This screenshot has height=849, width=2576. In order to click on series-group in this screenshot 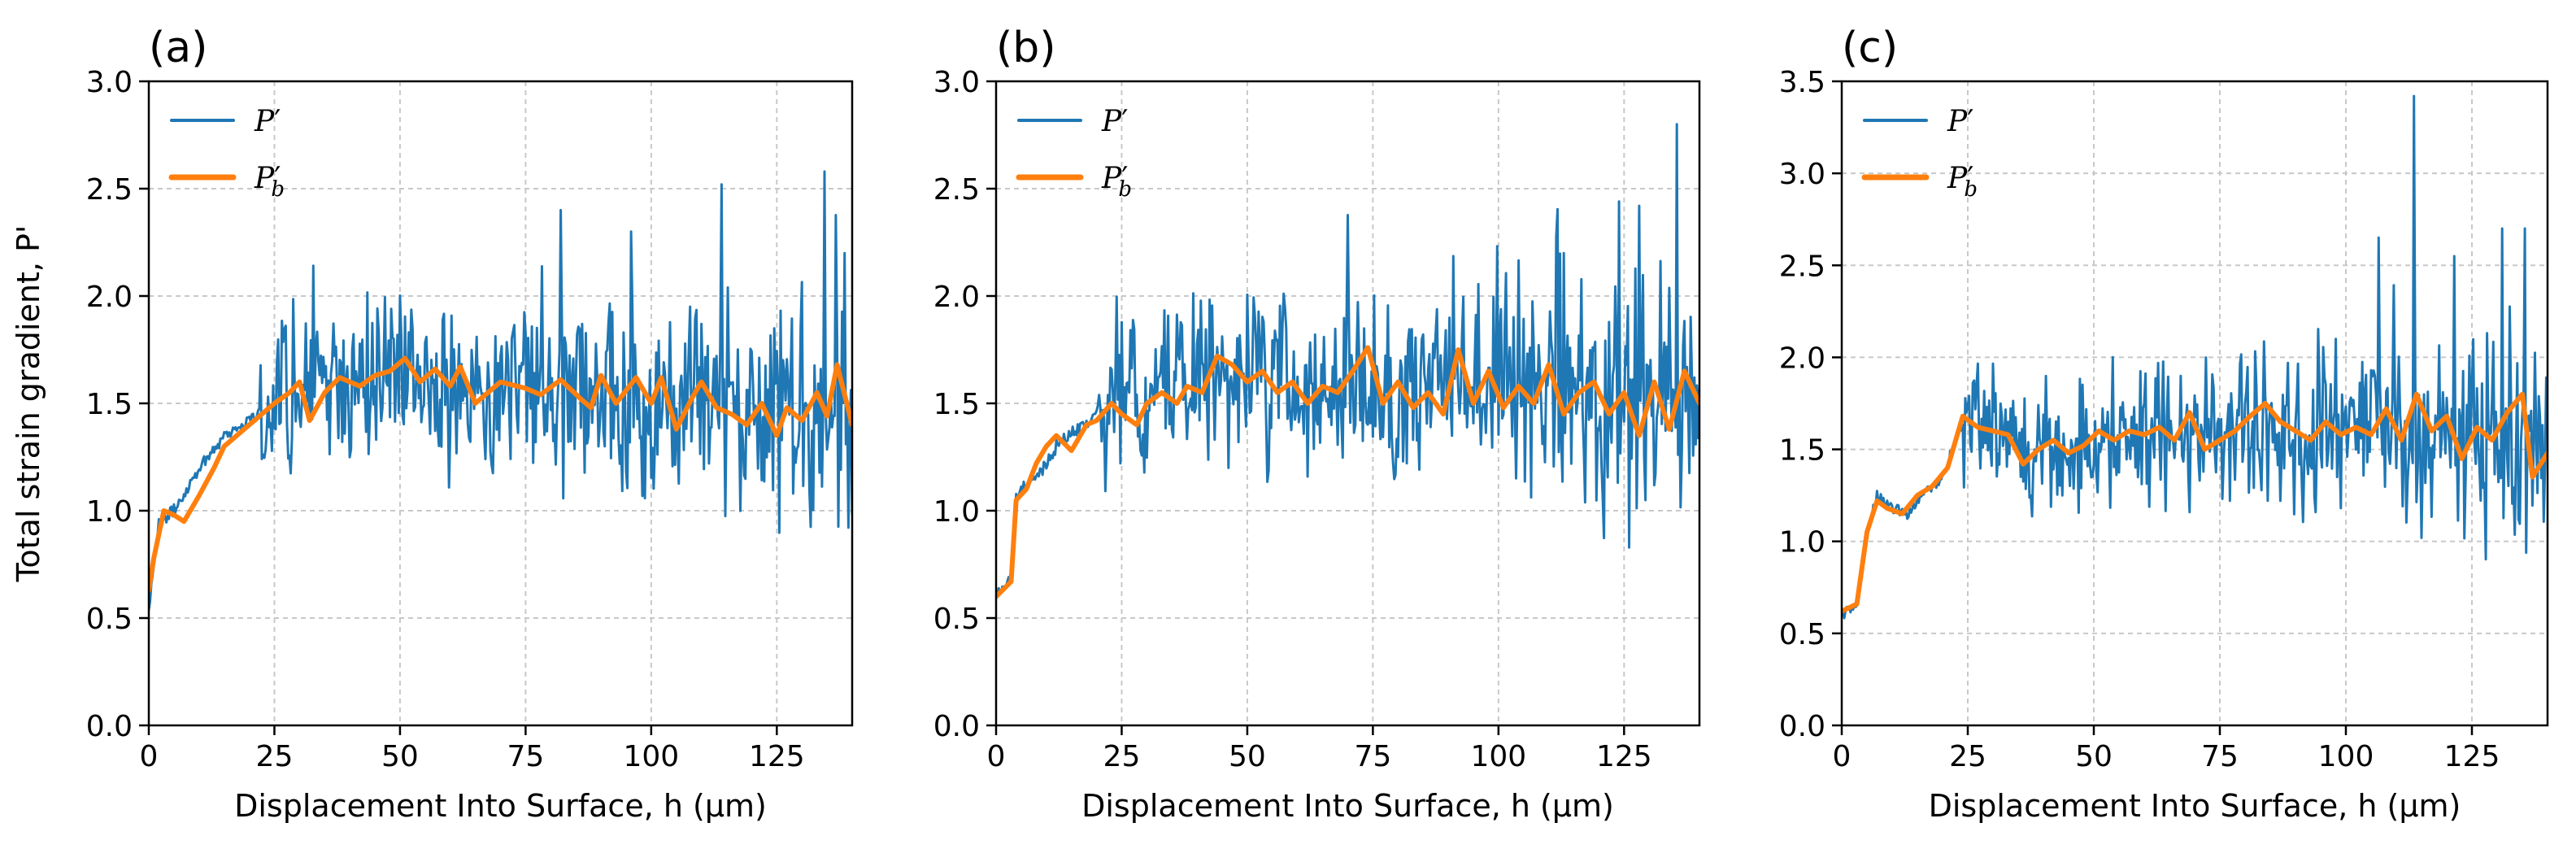, I will do `click(501, 391)`.